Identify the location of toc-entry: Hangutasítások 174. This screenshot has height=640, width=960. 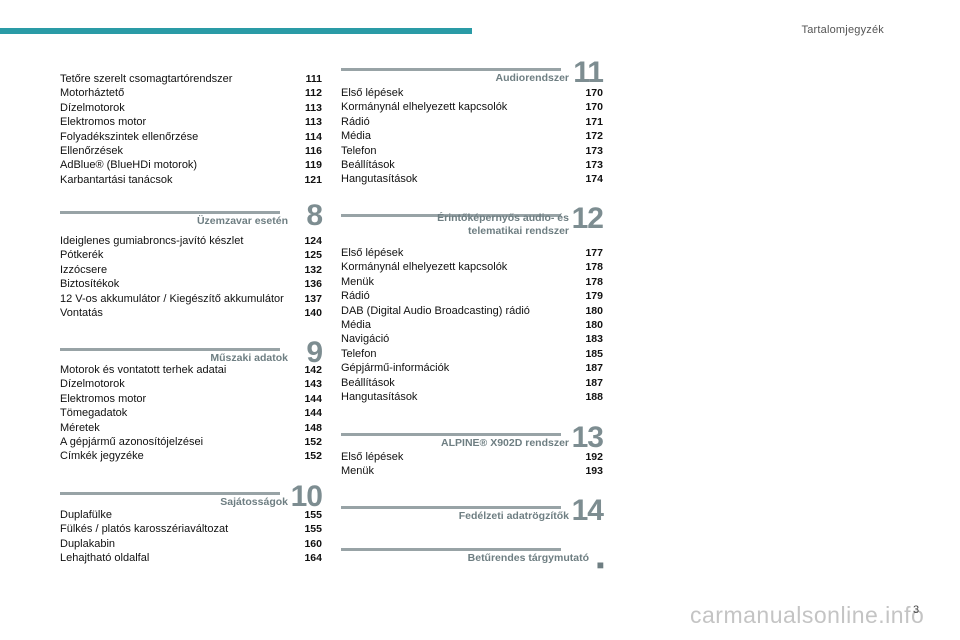
(472, 179).